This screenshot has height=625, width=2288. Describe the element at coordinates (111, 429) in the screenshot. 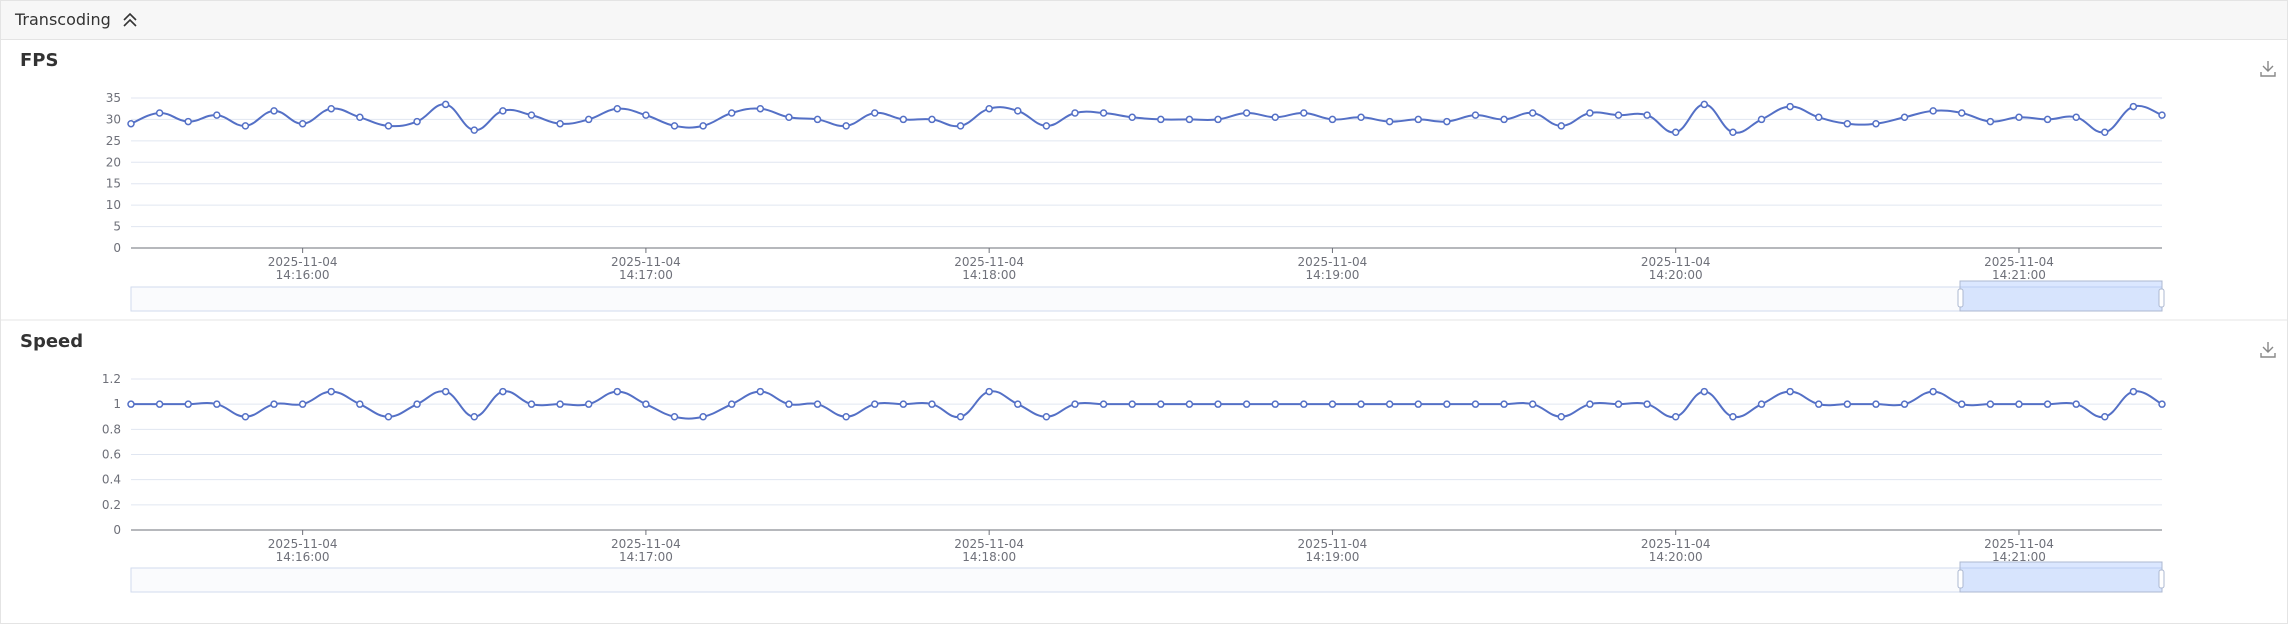

I see `y-tick-label: 0.8` at that location.